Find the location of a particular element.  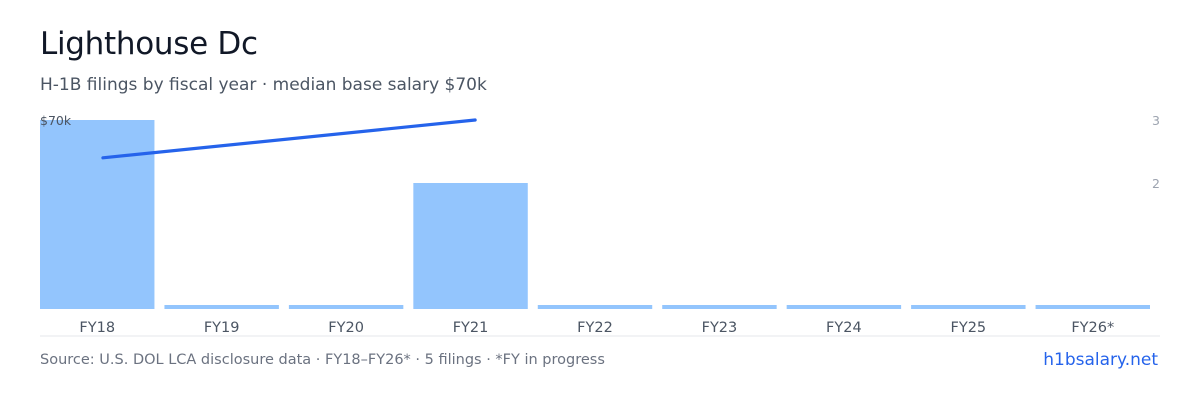

bar-fy22 is located at coordinates (595, 307).